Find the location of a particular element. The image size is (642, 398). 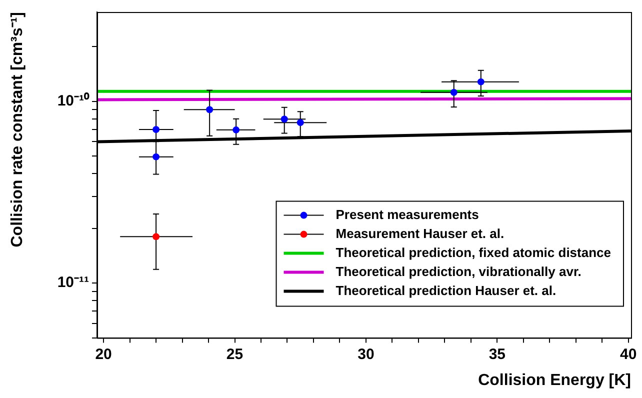

legend-label: Theoretical prediction, vibrationally avr. is located at coordinates (459, 271).